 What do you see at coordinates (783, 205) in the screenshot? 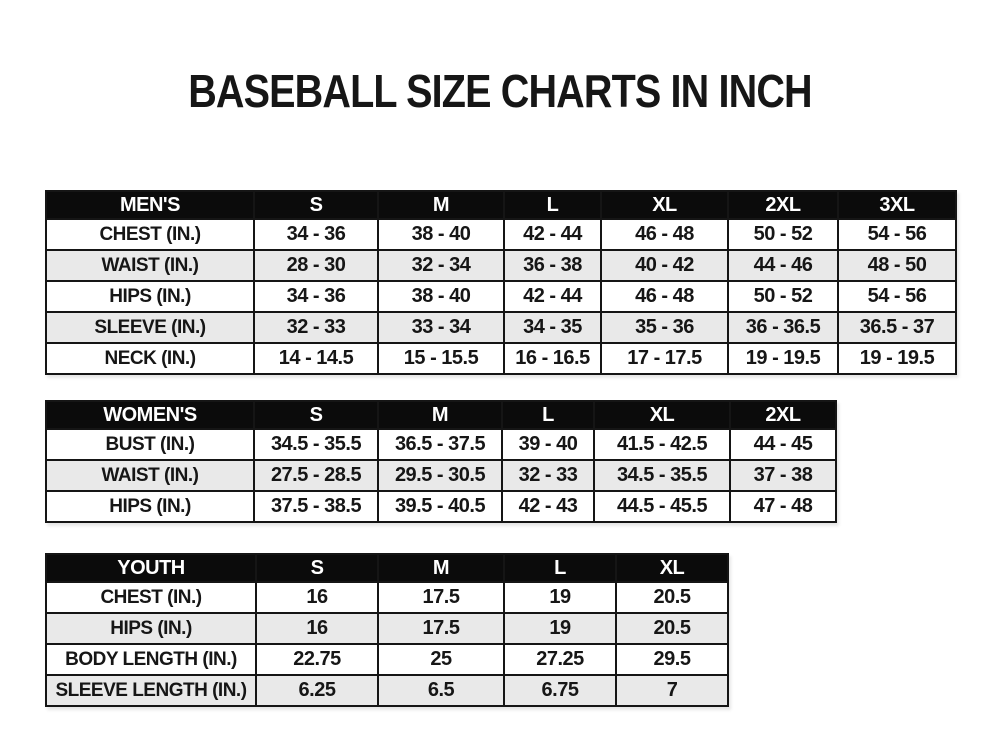
I see `mens-col-header-2xl: 2XL` at bounding box center [783, 205].